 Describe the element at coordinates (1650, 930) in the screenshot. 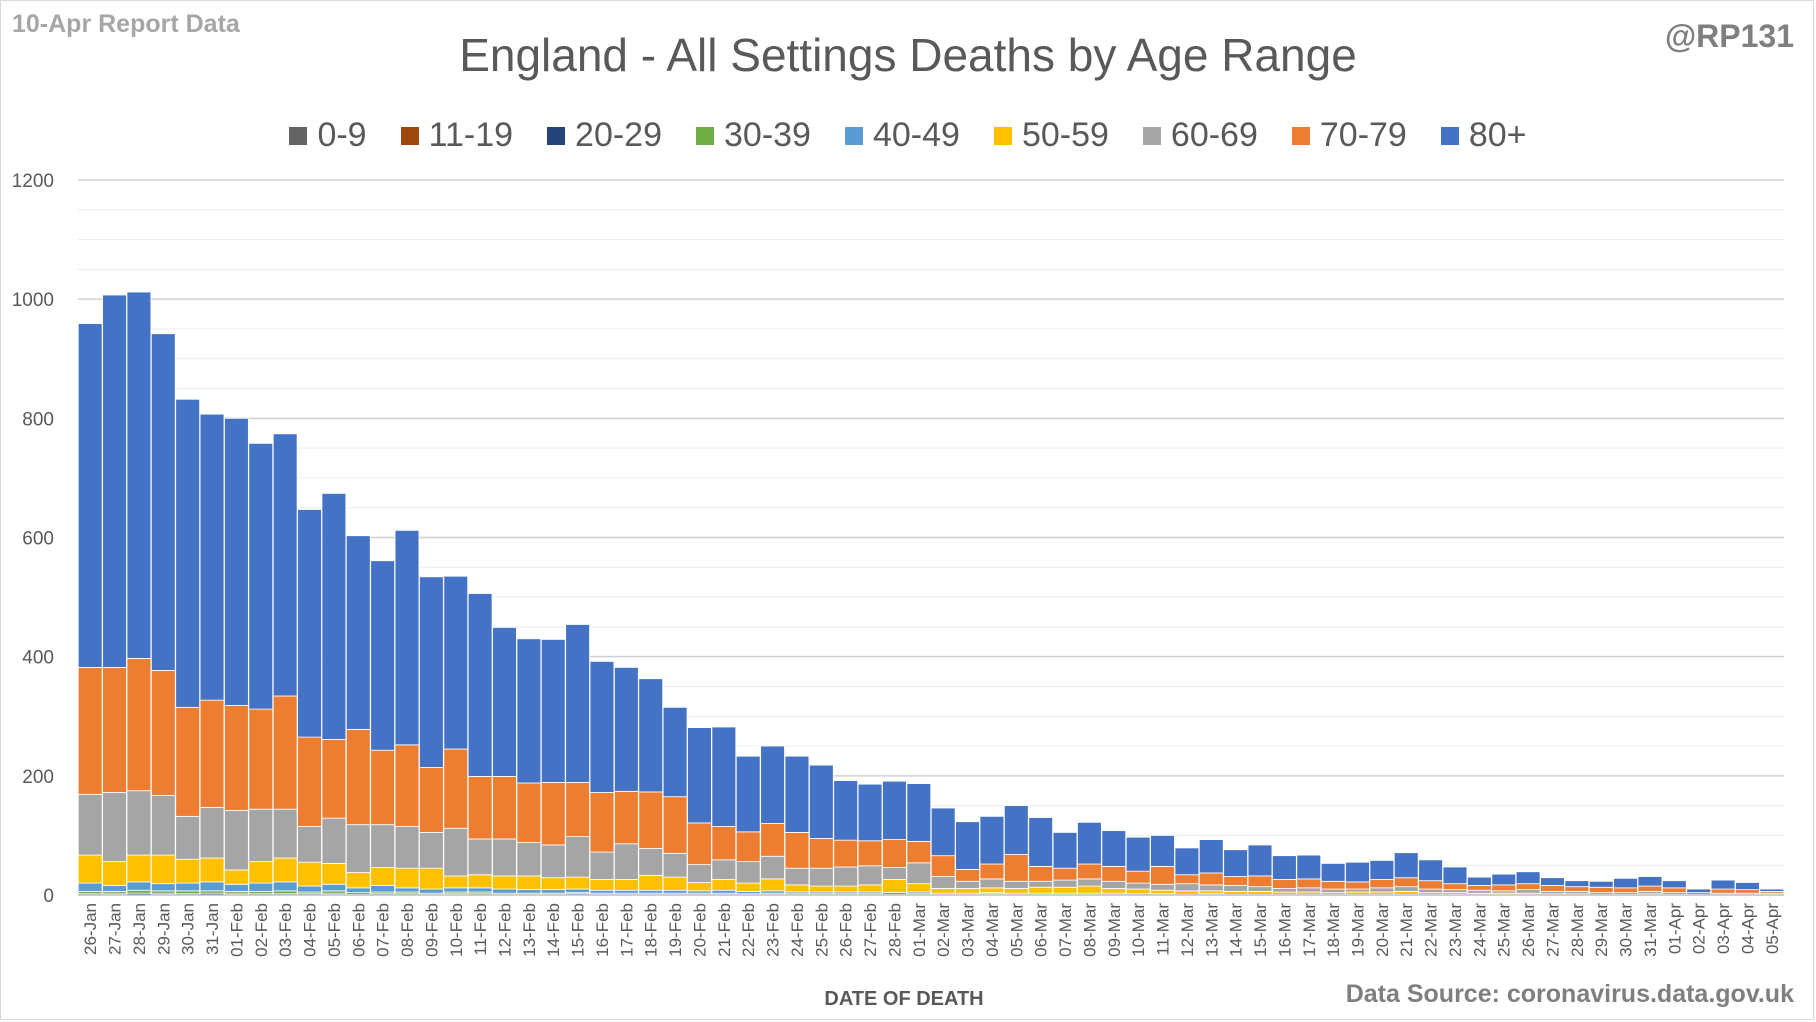

I see `x-tick-label: 31-Mar` at that location.